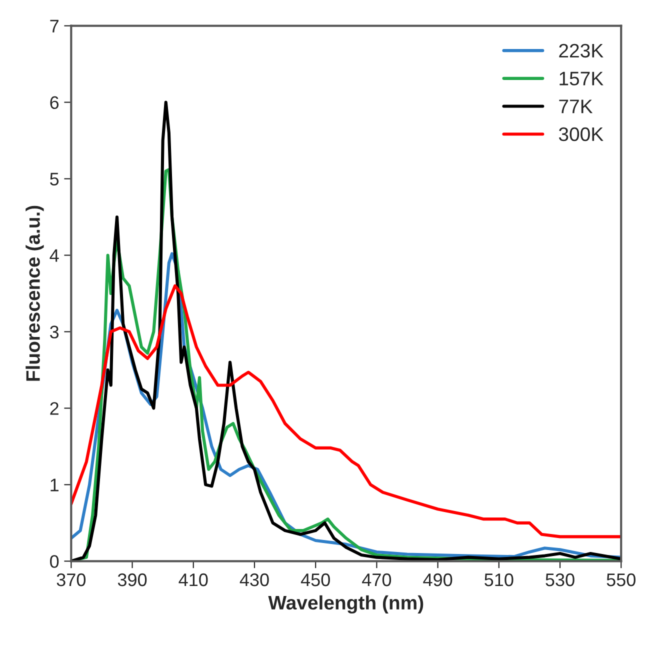 The image size is (647, 645). I want to click on x-tick-label: 530, so click(560, 579).